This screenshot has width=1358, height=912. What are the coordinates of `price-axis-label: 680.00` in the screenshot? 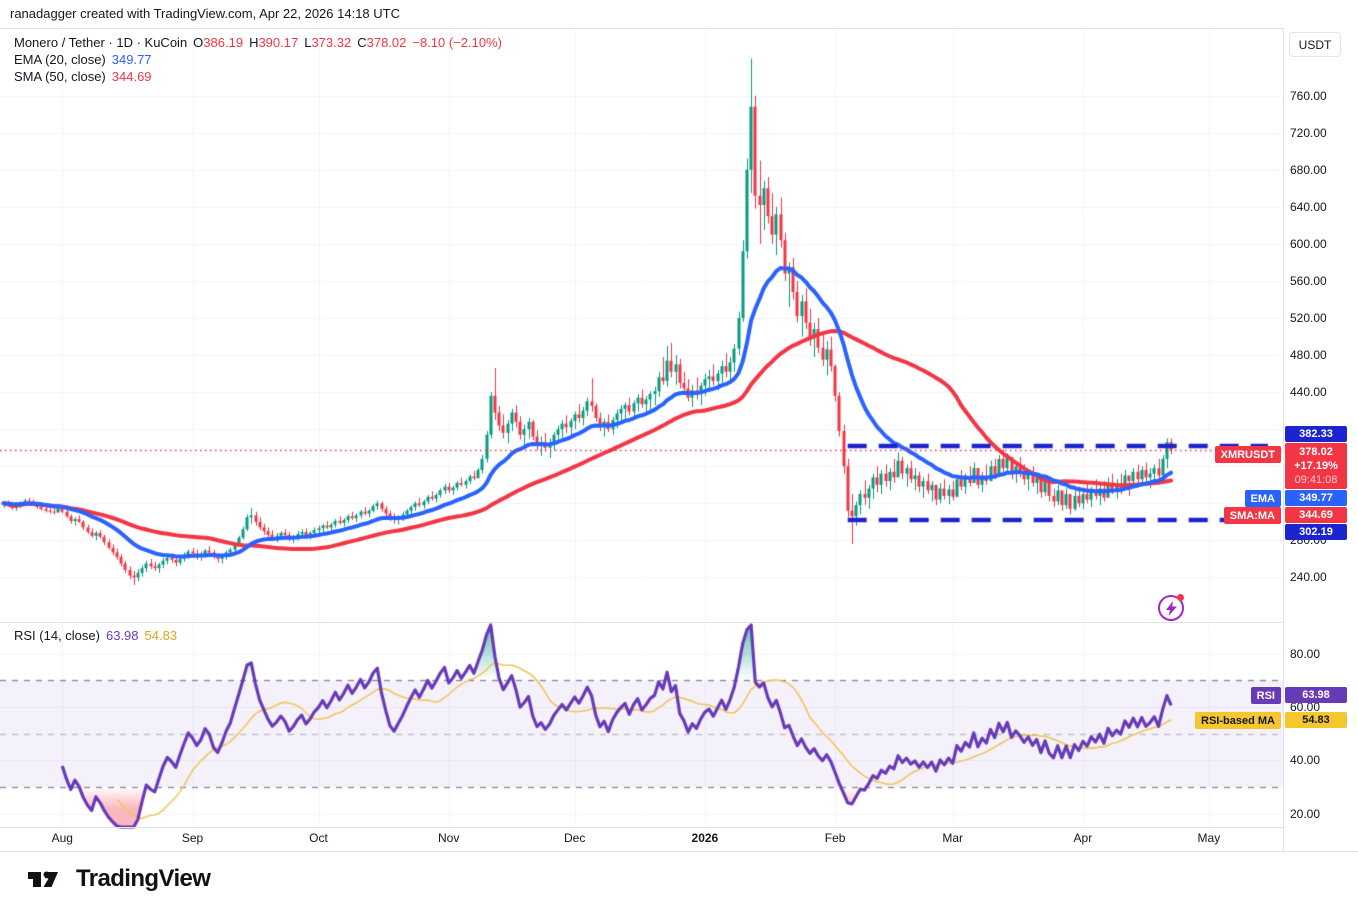 It's located at (1308, 169).